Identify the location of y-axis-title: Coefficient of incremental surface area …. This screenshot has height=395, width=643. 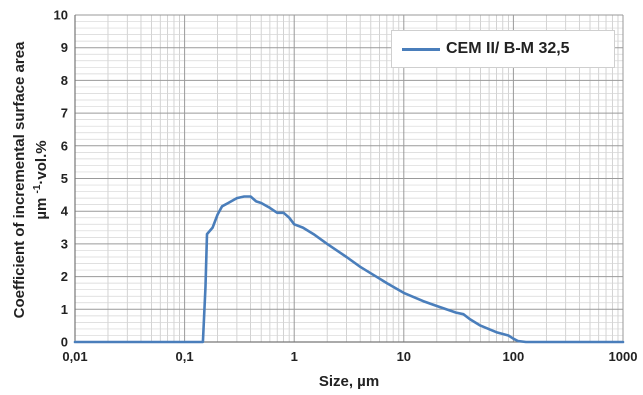
(31, 180).